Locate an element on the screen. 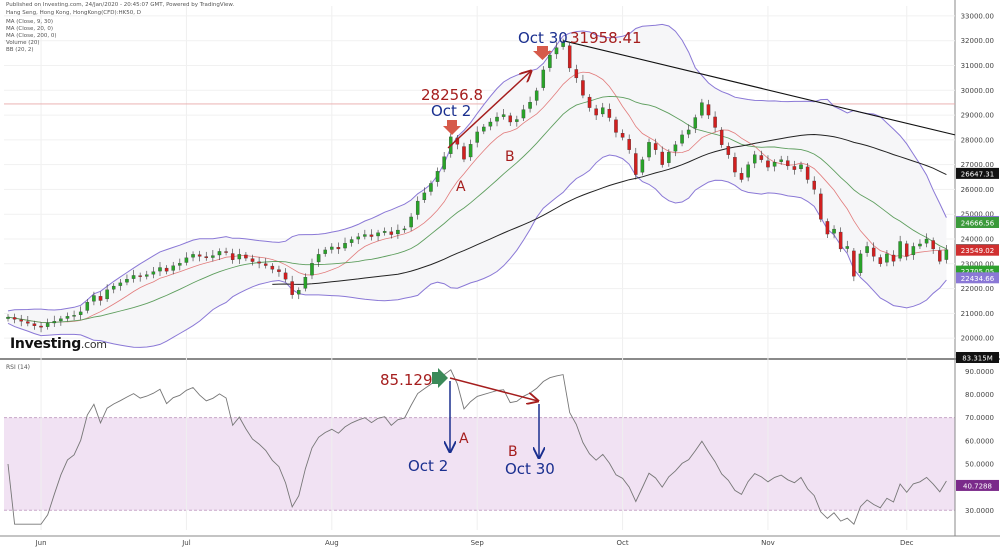 Image resolution: width=1000 pixels, height=548 pixels. rsi-last-text: 40.7288 is located at coordinates (977, 486).